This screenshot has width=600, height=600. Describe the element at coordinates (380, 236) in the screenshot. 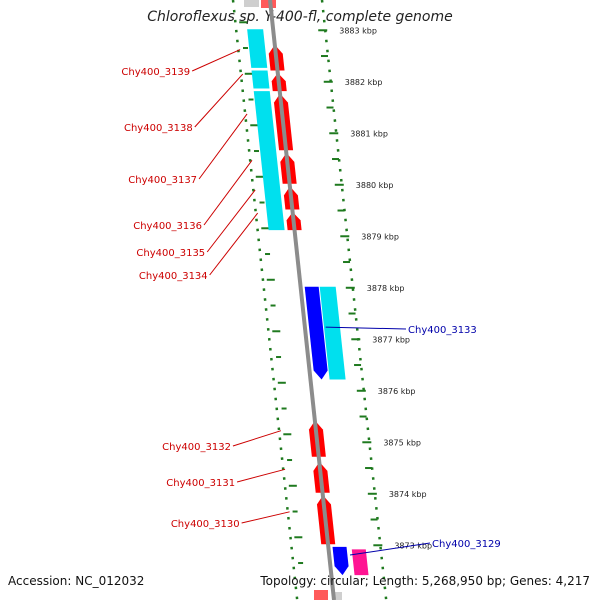

I see `ruler-label: 3879 kbp` at that location.